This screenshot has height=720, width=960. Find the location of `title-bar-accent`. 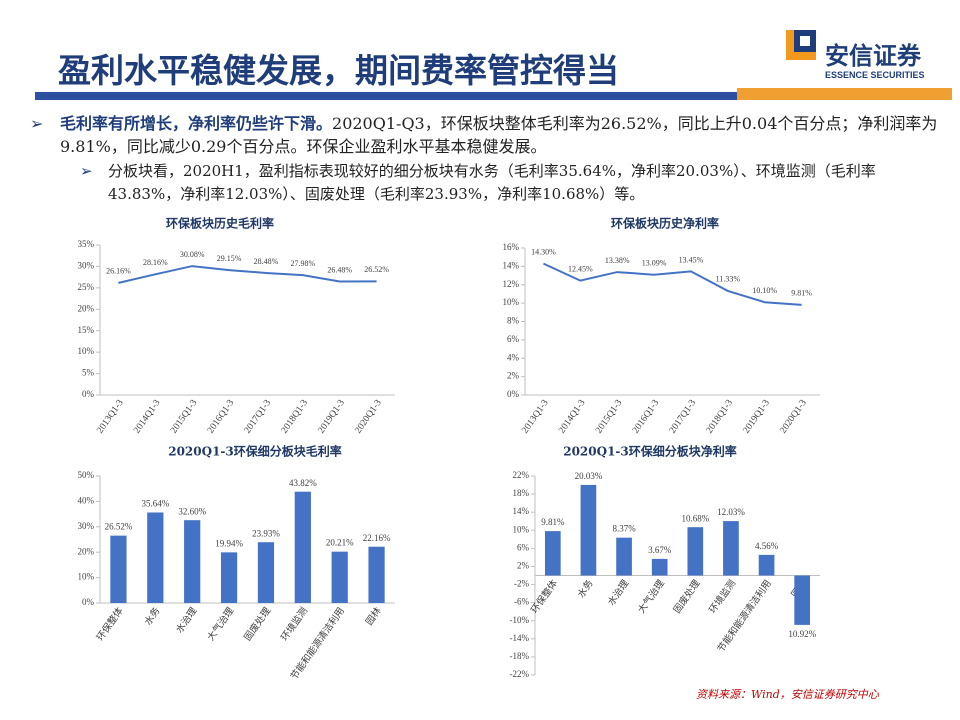

title-bar-accent is located at coordinates (844, 94).